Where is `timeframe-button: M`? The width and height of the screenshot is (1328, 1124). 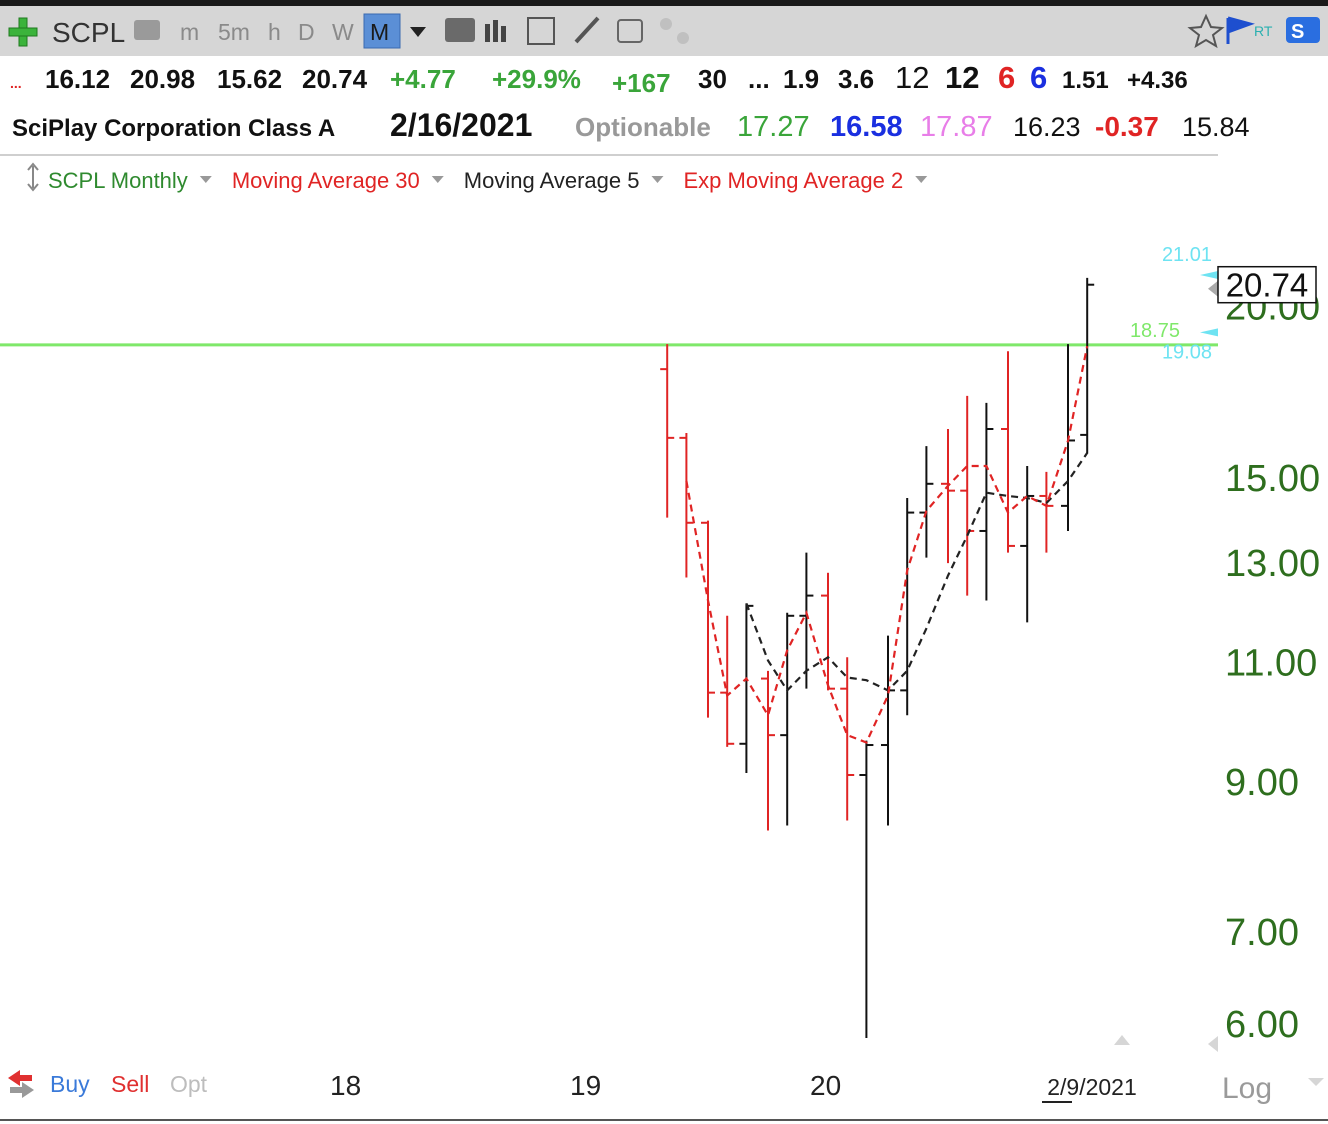 timeframe-button: M is located at coordinates (379, 32).